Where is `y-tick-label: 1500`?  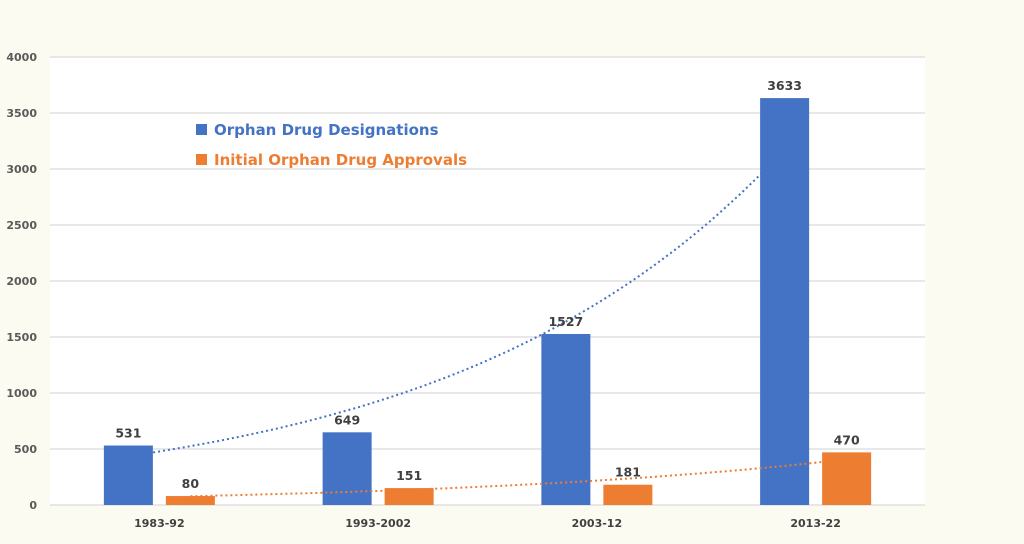
y-tick-label: 1500 is located at coordinates (21, 337).